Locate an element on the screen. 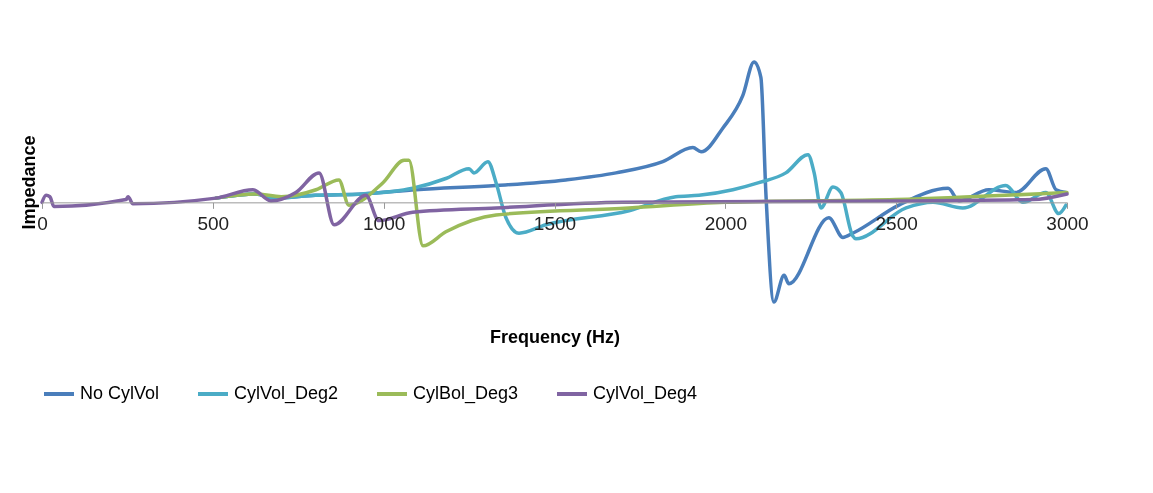 This screenshot has height=493, width=1153. legend-label: CylVol_Deg2 is located at coordinates (286, 393).